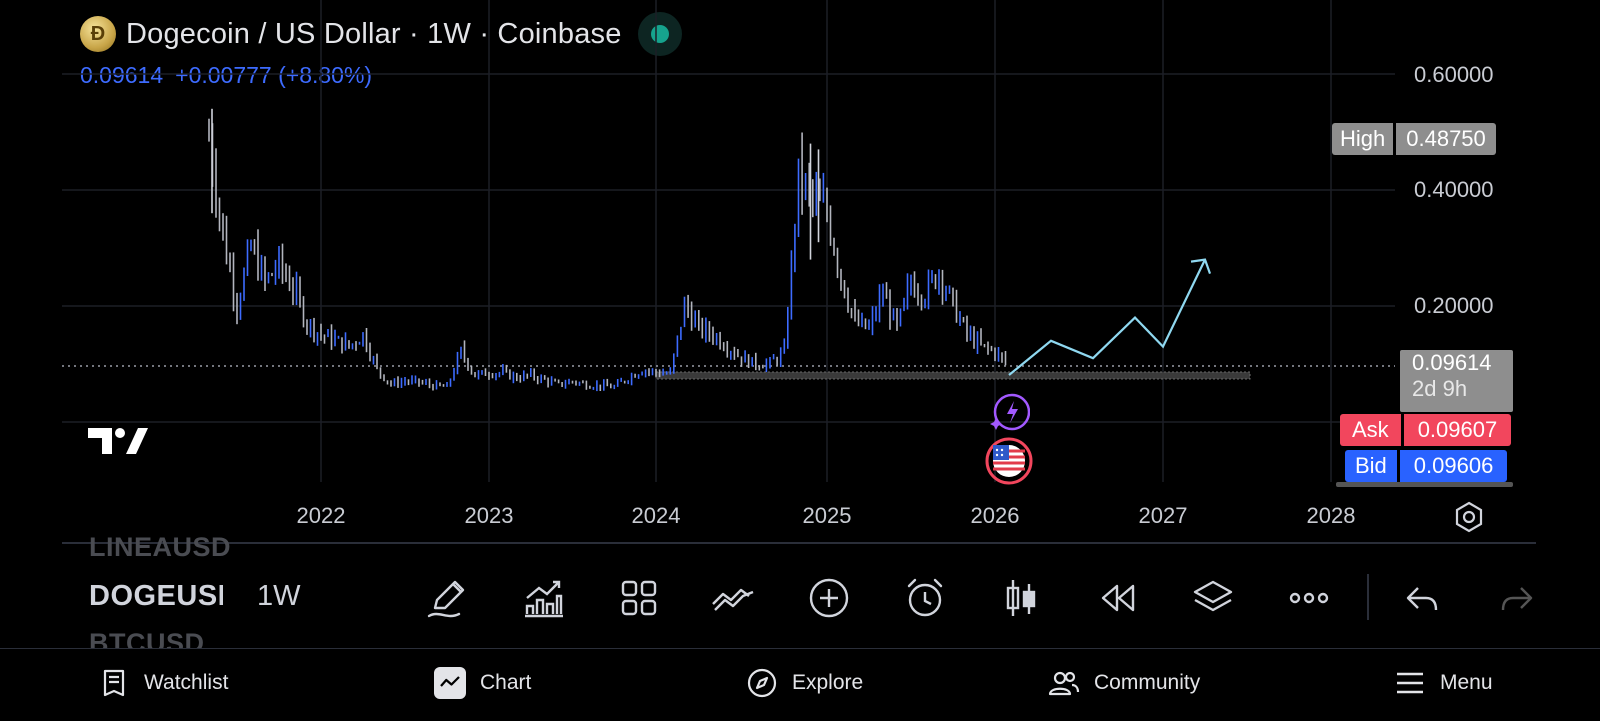 Image resolution: width=1600 pixels, height=721 pixels. I want to click on ask-label: Ask, so click(1370, 430).